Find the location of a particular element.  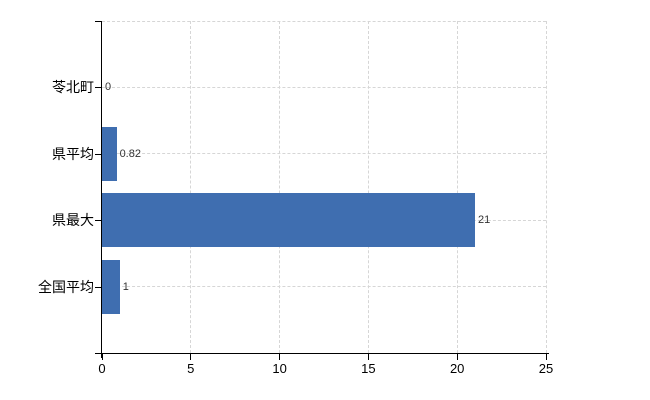

x-tick-label: 15 is located at coordinates (368, 368).